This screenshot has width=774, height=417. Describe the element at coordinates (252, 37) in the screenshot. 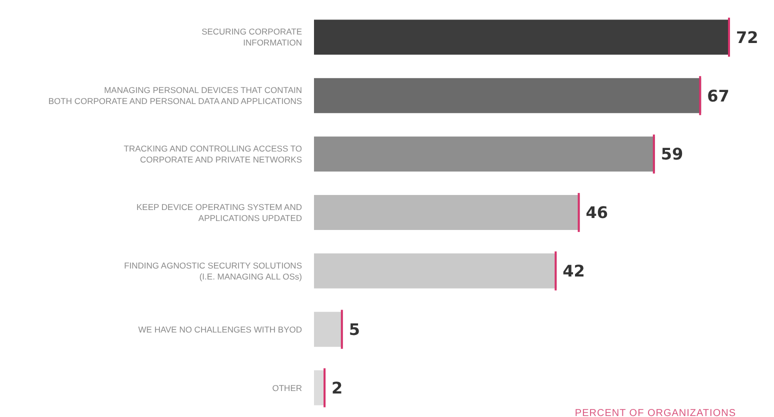

I see `y-tick-label: SECURING CORPORATE INFORMATION` at that location.